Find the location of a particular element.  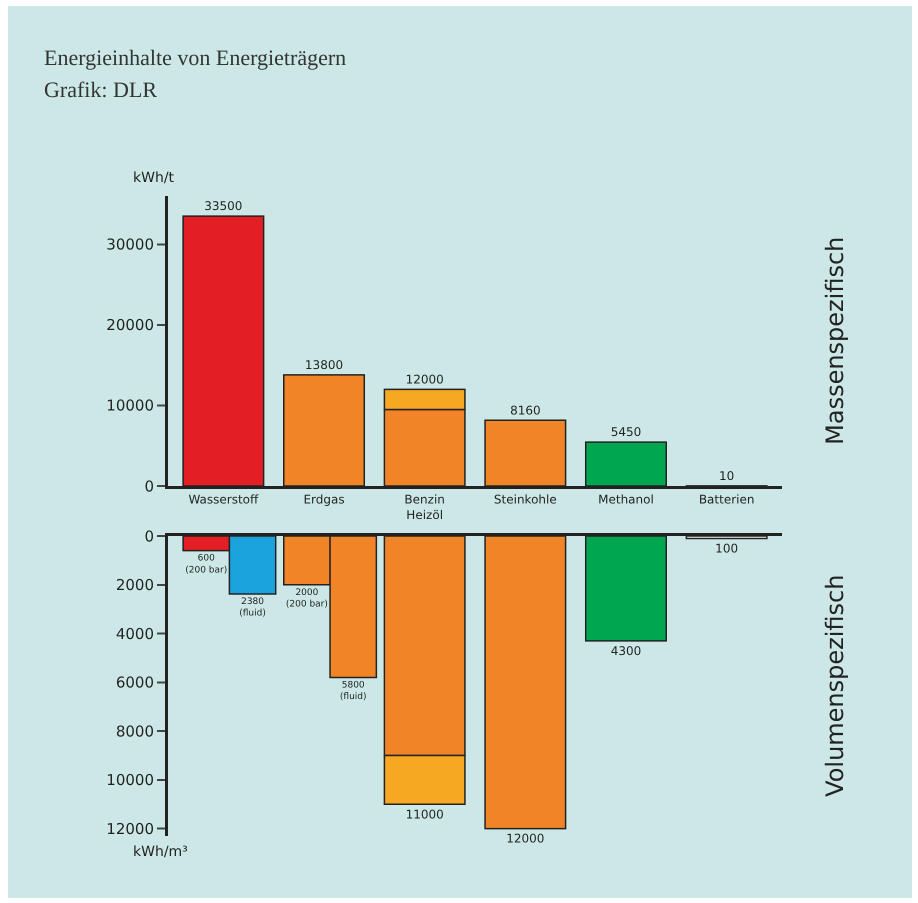

data-label: 4300 is located at coordinates (626, 651).